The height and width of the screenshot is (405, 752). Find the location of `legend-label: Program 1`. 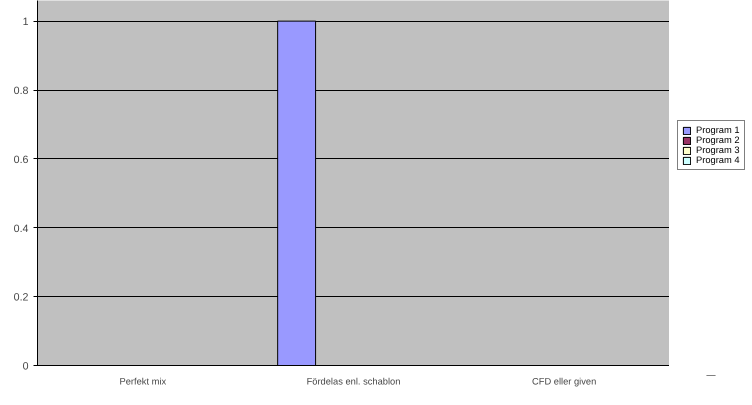

legend-label: Program 1 is located at coordinates (718, 130).